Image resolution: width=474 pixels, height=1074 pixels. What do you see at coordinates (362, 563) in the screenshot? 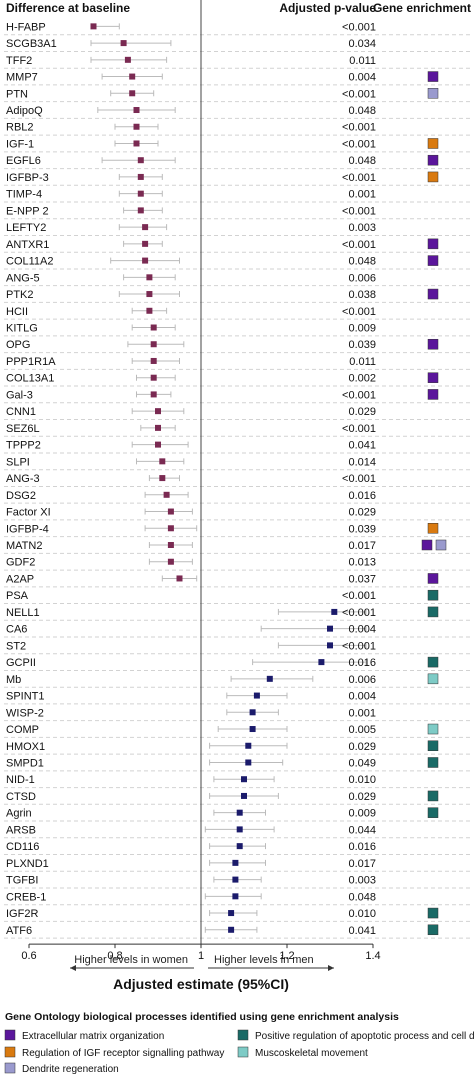
I see `p-value: 0.013` at bounding box center [362, 563].